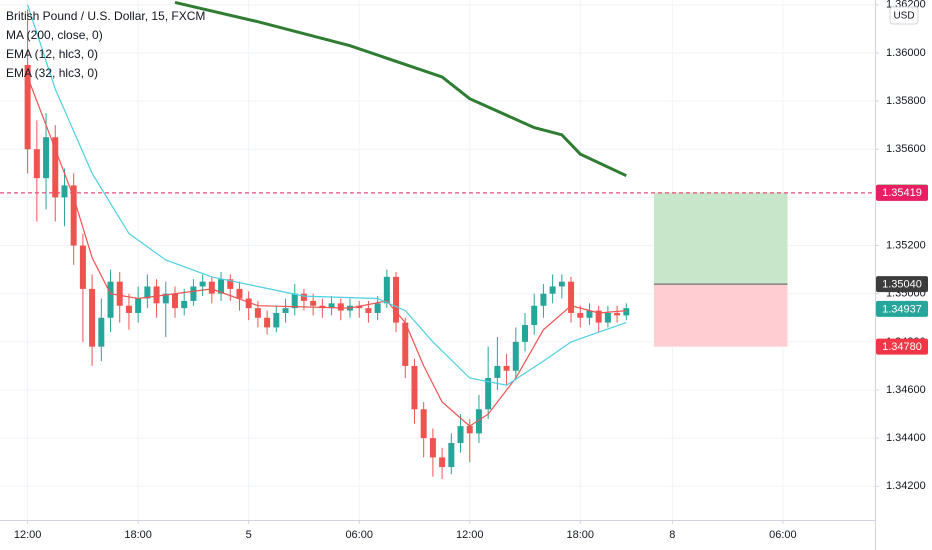  I want to click on x-tick-label: 8, so click(672, 535).